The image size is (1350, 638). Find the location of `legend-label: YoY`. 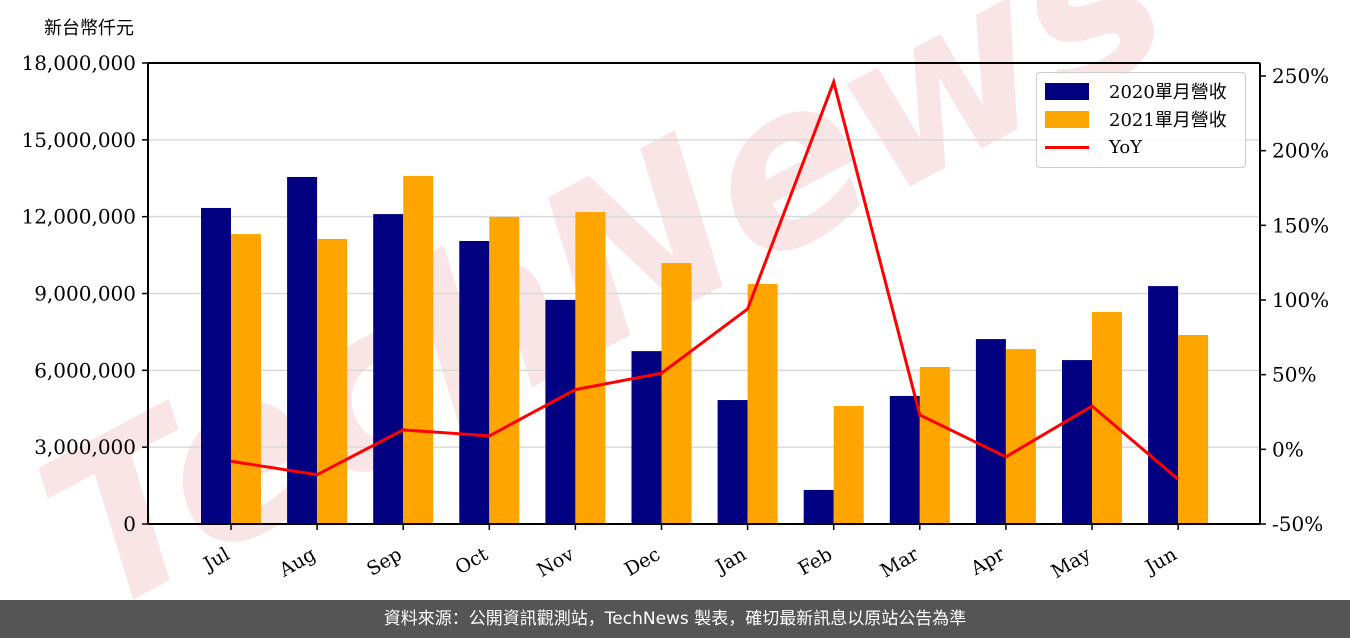

legend-label: YoY is located at coordinates (1126, 147).